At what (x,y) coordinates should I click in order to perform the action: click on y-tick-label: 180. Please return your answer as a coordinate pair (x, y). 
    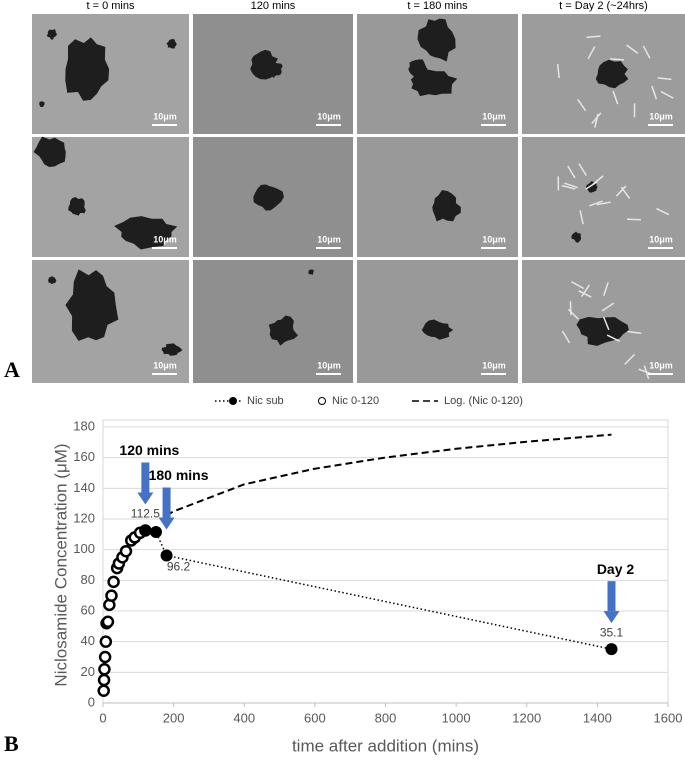
    Looking at the image, I should click on (84, 425).